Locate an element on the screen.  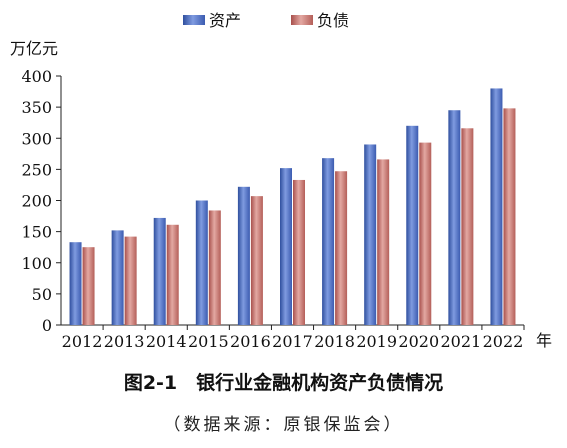
y-tick-label: 250 is located at coordinates (36, 169).